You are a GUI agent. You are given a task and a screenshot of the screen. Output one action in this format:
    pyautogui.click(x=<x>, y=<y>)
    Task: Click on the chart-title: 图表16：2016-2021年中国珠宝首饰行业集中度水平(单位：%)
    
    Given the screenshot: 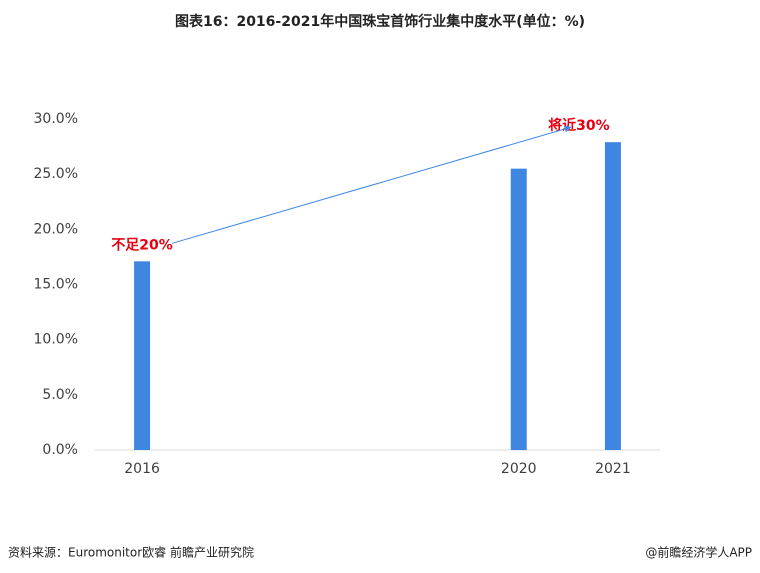 What is the action you would take?
    pyautogui.click(x=380, y=21)
    